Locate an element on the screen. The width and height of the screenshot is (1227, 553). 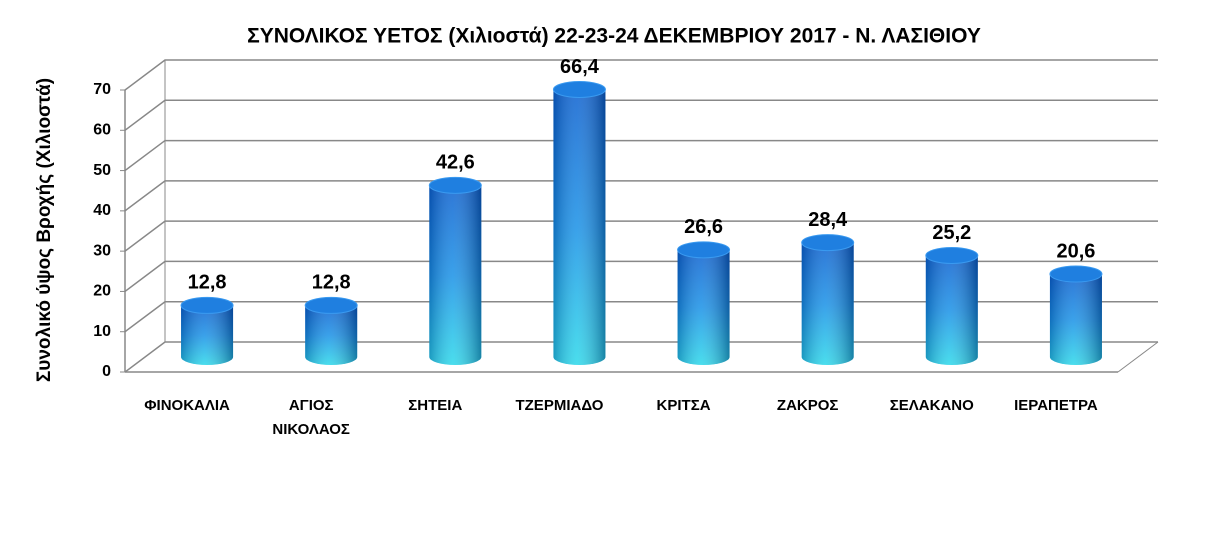
y-tick-label: 40 is located at coordinates (102, 210).